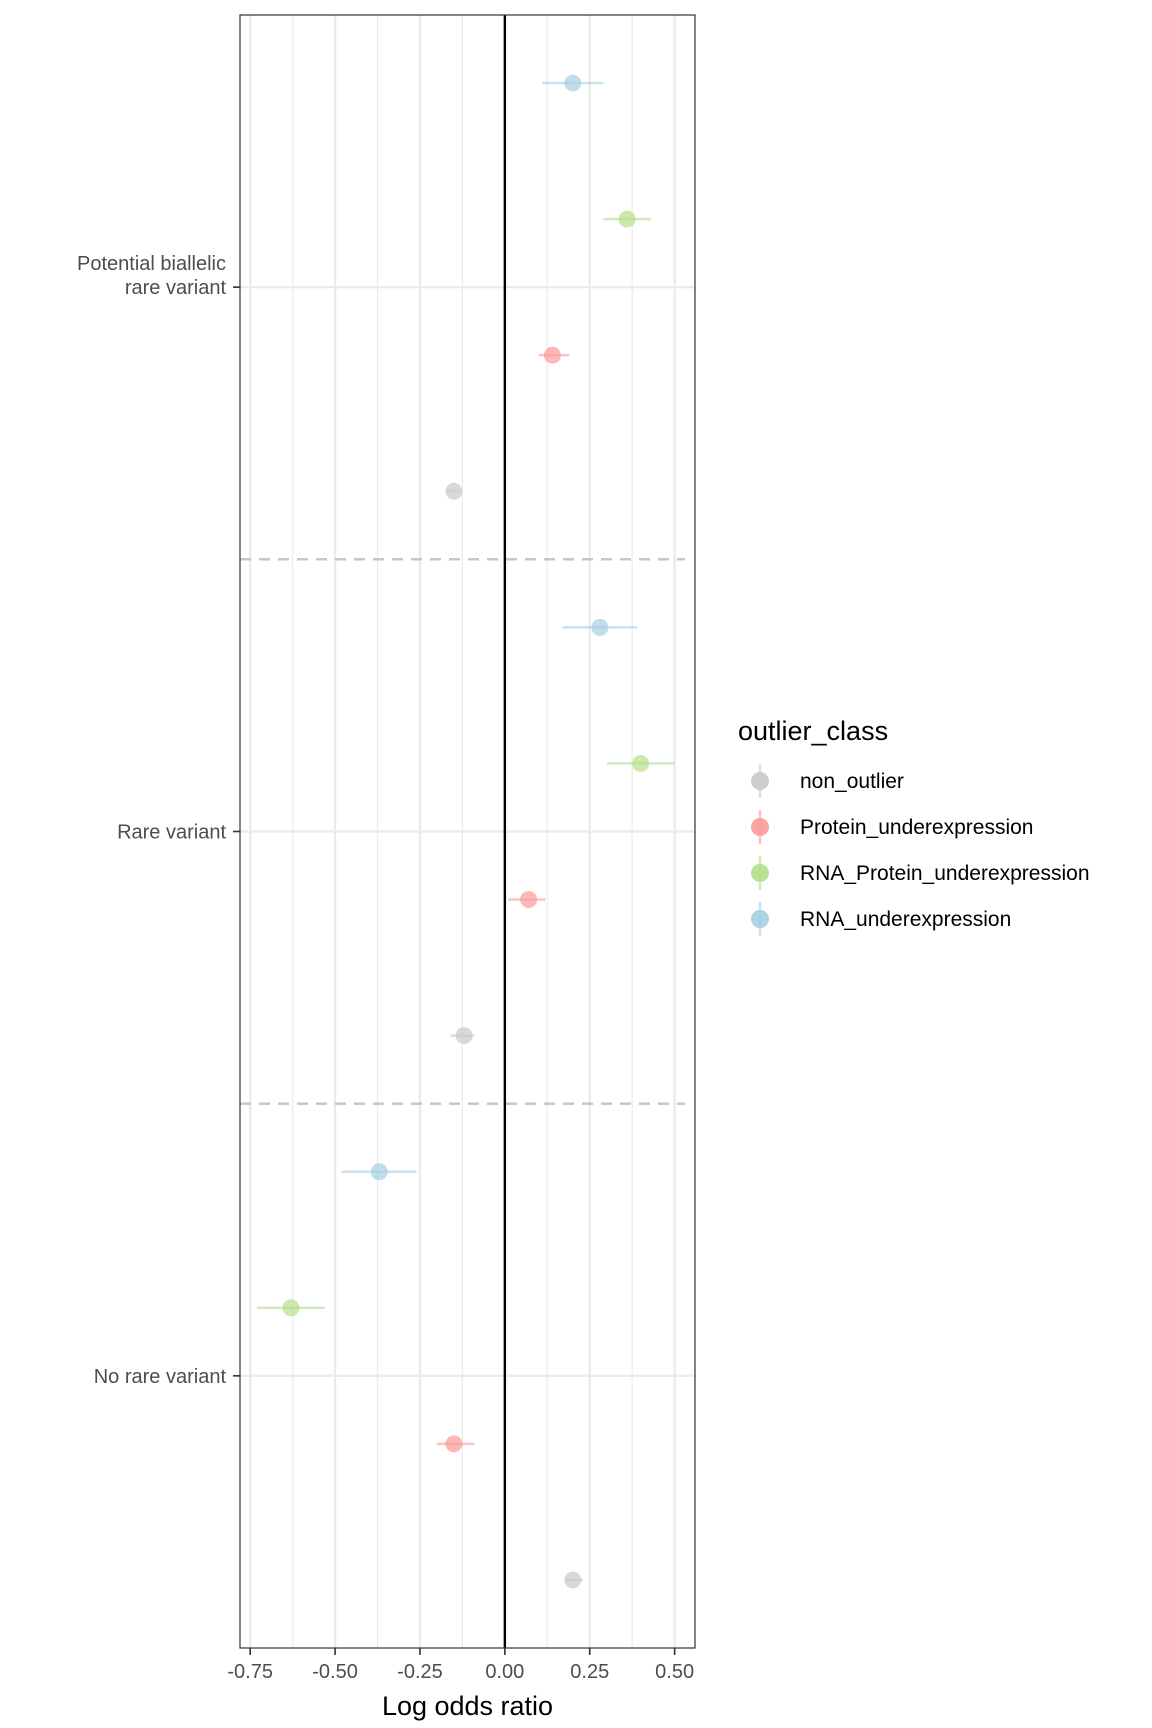 The width and height of the screenshot is (1152, 1728). I want to click on series-non-outlier, so click(514, 1035).